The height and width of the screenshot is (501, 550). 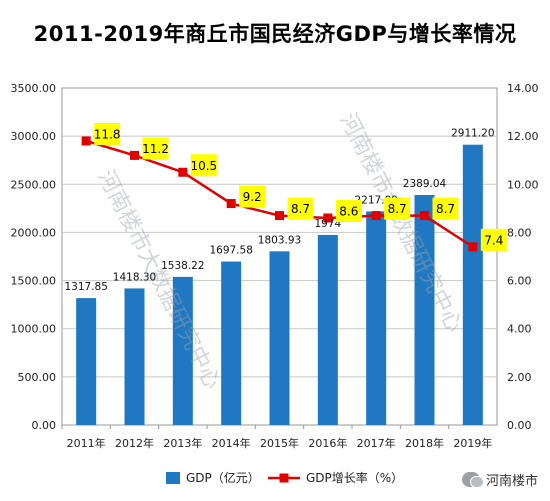 I want to click on y-left-tick-label: 2500.00, so click(x=34, y=184).